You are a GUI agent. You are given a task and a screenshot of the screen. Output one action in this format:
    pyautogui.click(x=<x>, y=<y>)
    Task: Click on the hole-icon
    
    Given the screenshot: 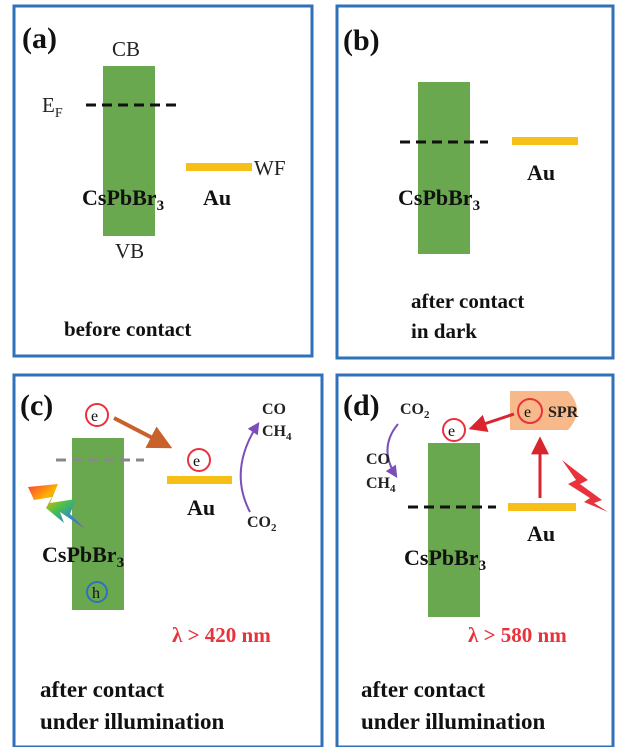 What is the action you would take?
    pyautogui.click(x=97, y=592)
    